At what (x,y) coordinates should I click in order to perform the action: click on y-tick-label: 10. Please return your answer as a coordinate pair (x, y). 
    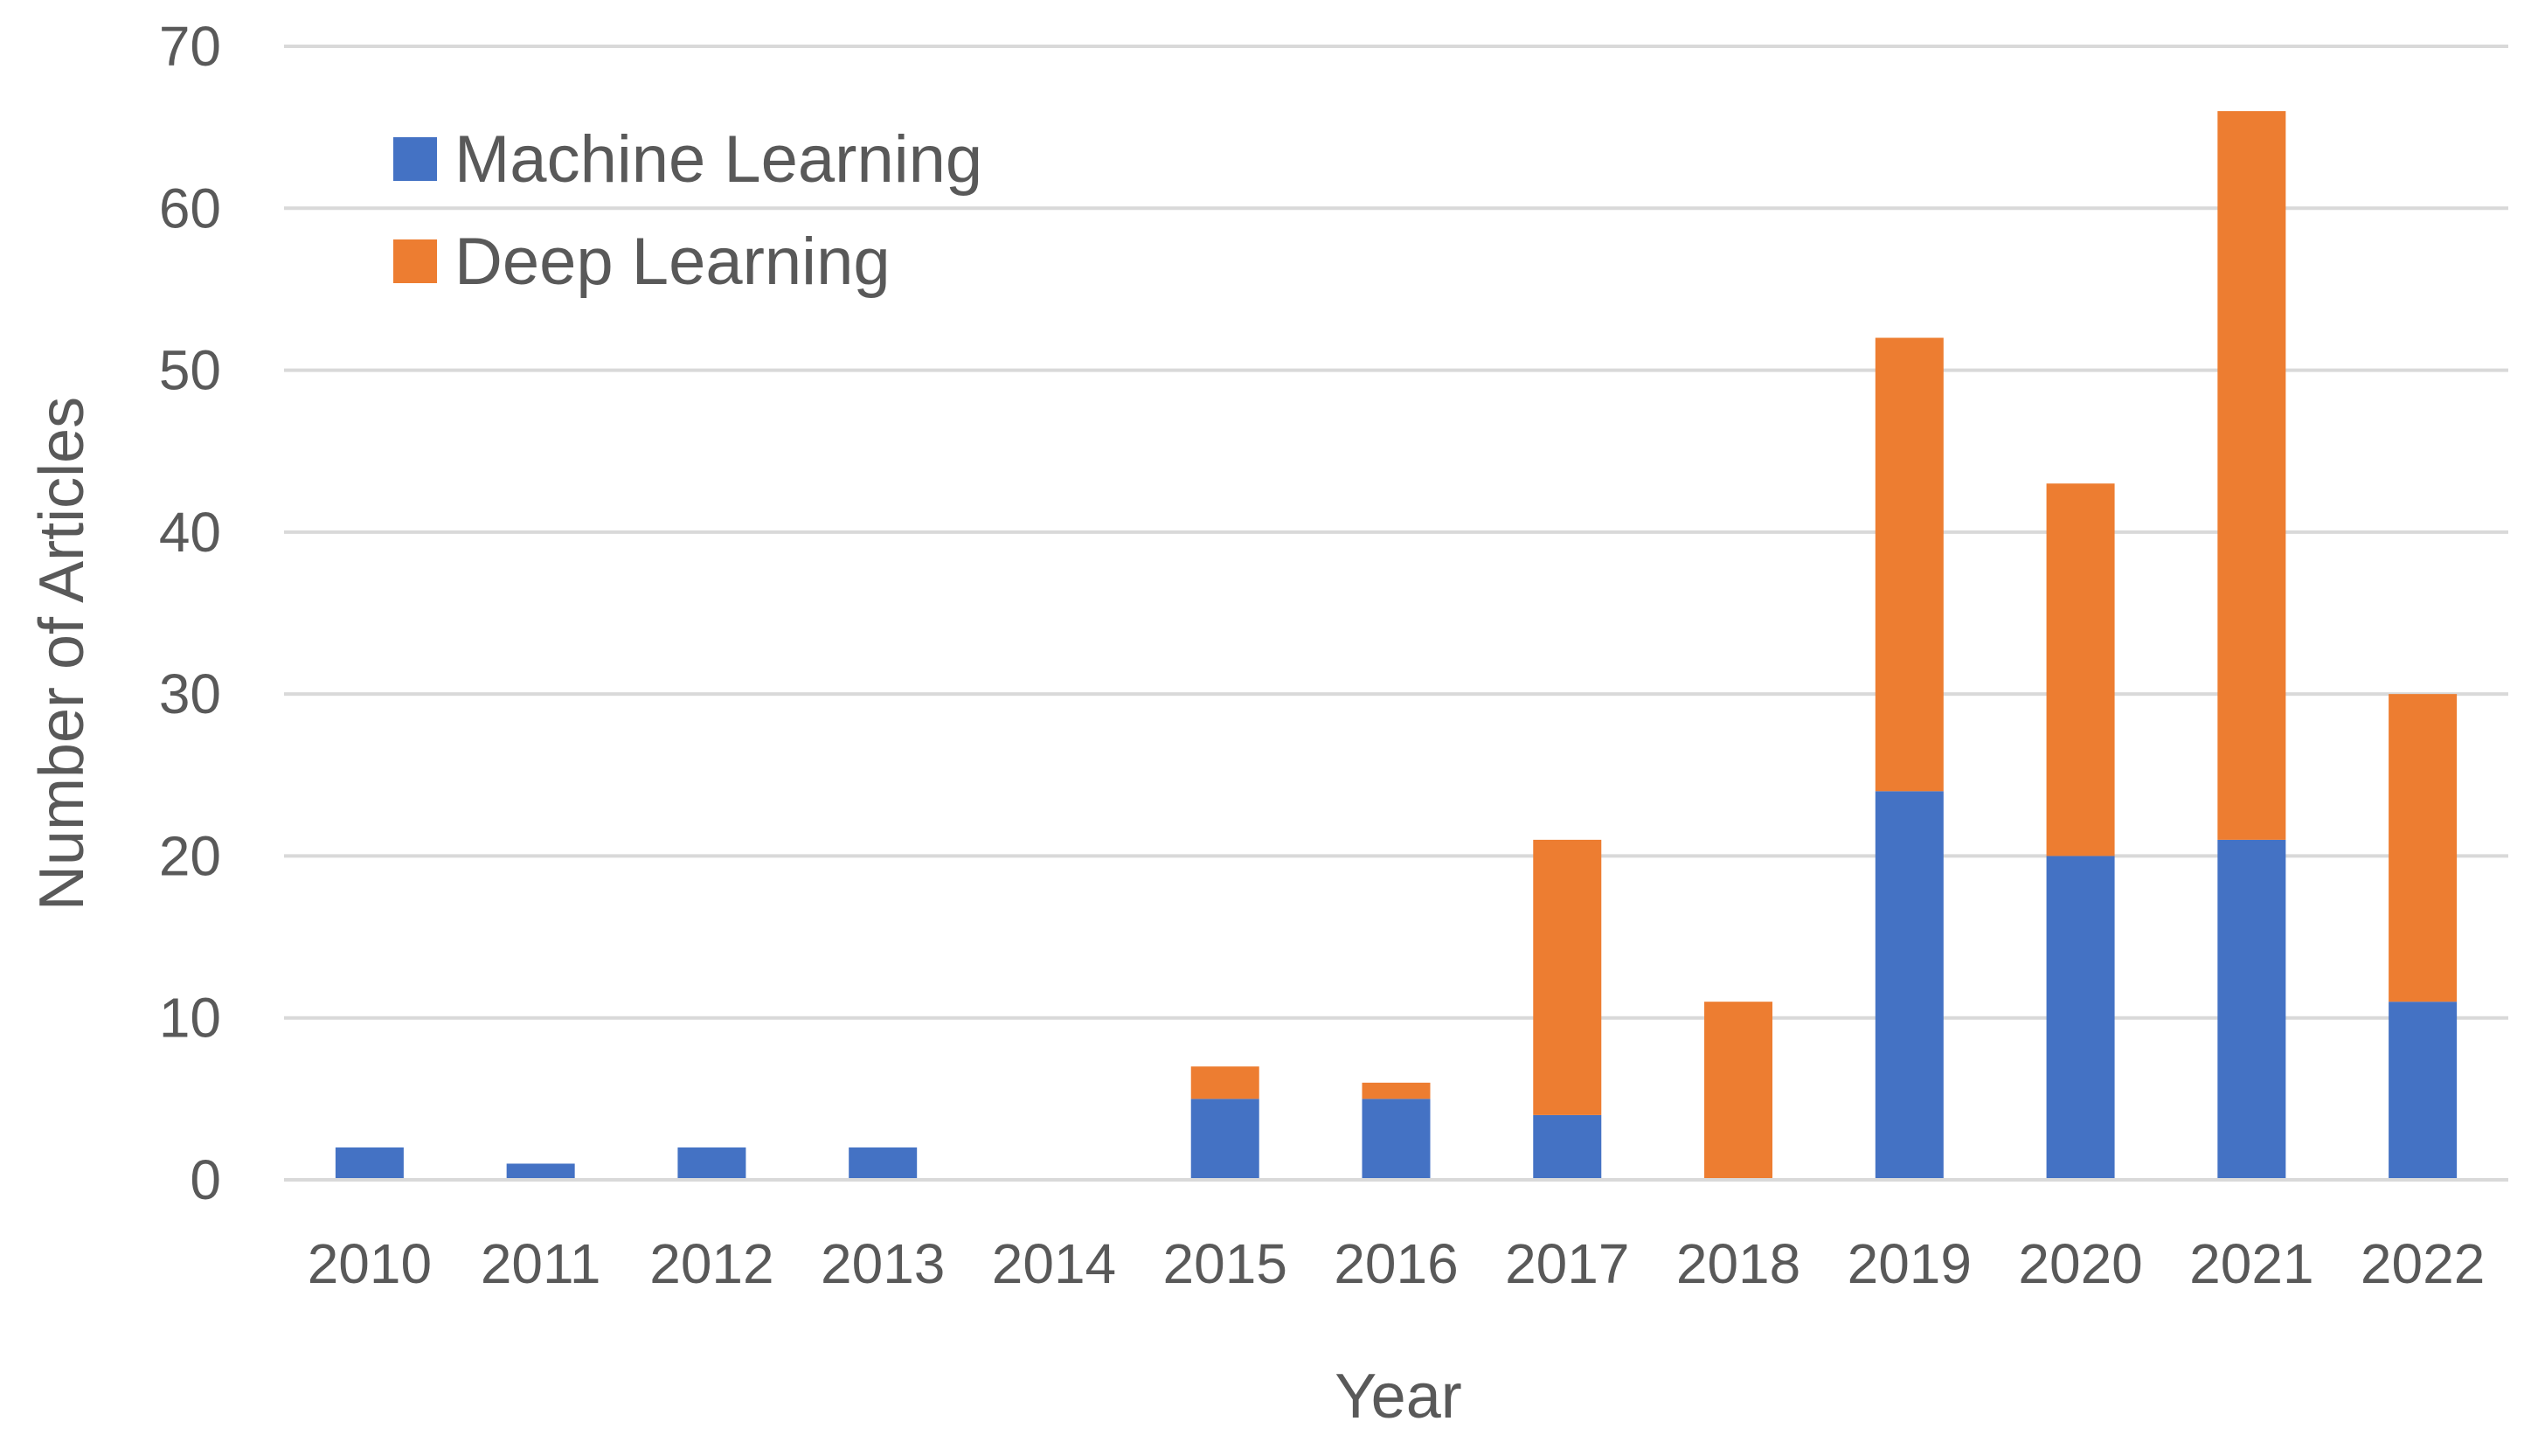
    Looking at the image, I should click on (190, 1018).